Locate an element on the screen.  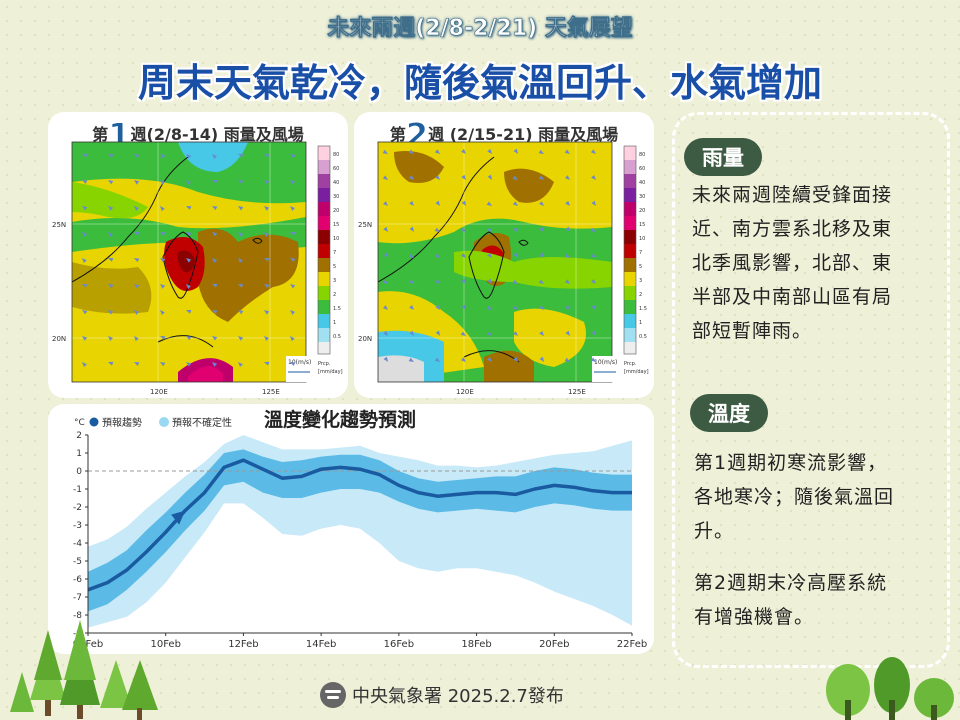
temp-line: 有增強機會。 is located at coordinates (754, 617).